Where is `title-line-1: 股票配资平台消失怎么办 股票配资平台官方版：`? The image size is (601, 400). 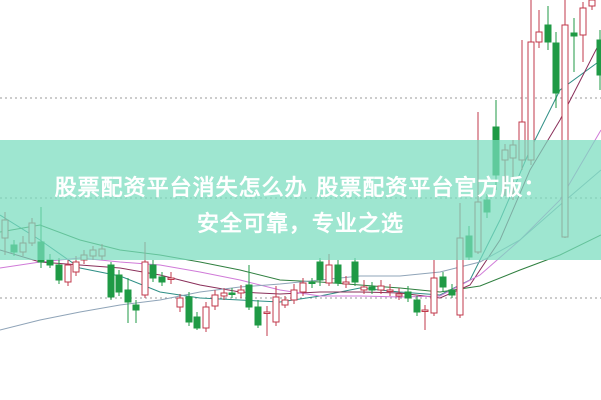
title-line-1: 股票配资平台消失怎么办 股票配资平台官方版： is located at coordinates (300, 188).